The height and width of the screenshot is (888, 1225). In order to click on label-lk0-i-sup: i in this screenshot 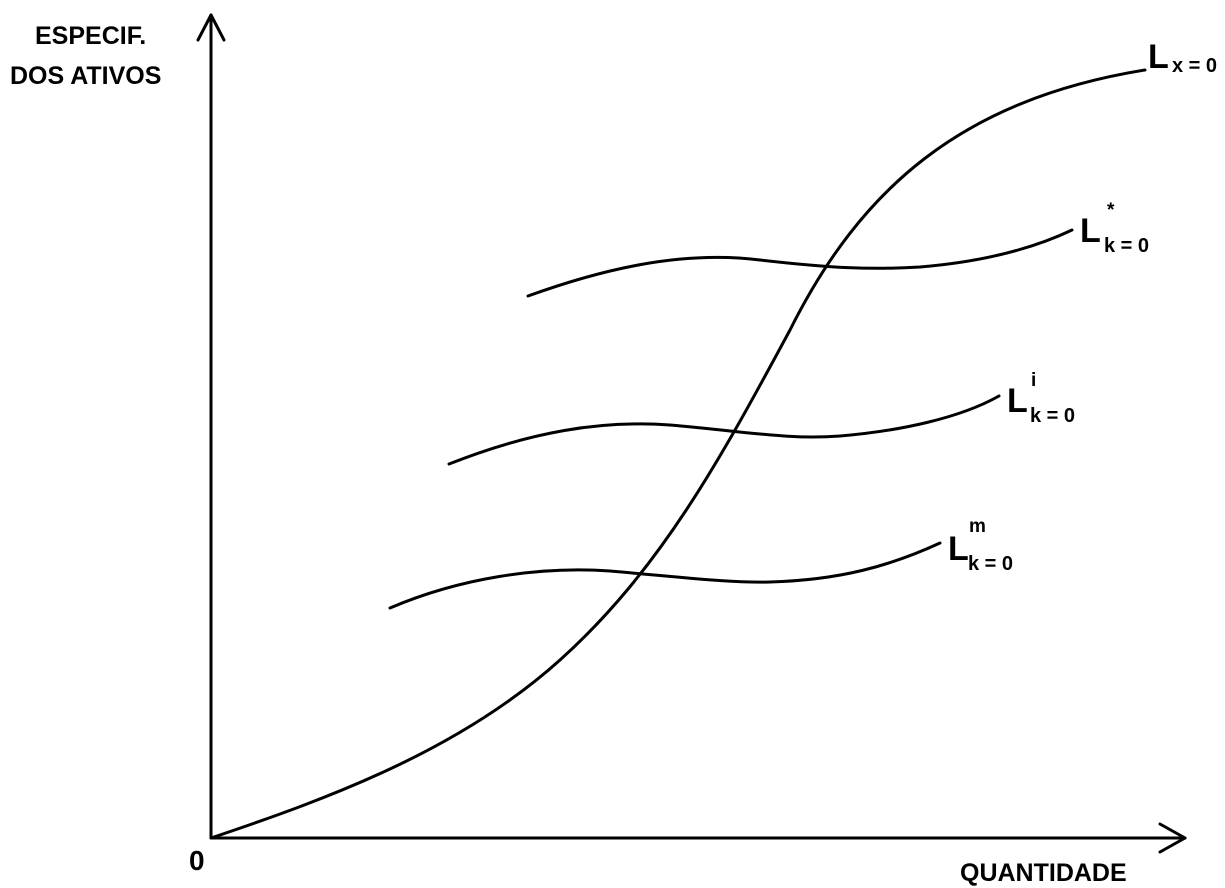, I will do `click(1033, 380)`.